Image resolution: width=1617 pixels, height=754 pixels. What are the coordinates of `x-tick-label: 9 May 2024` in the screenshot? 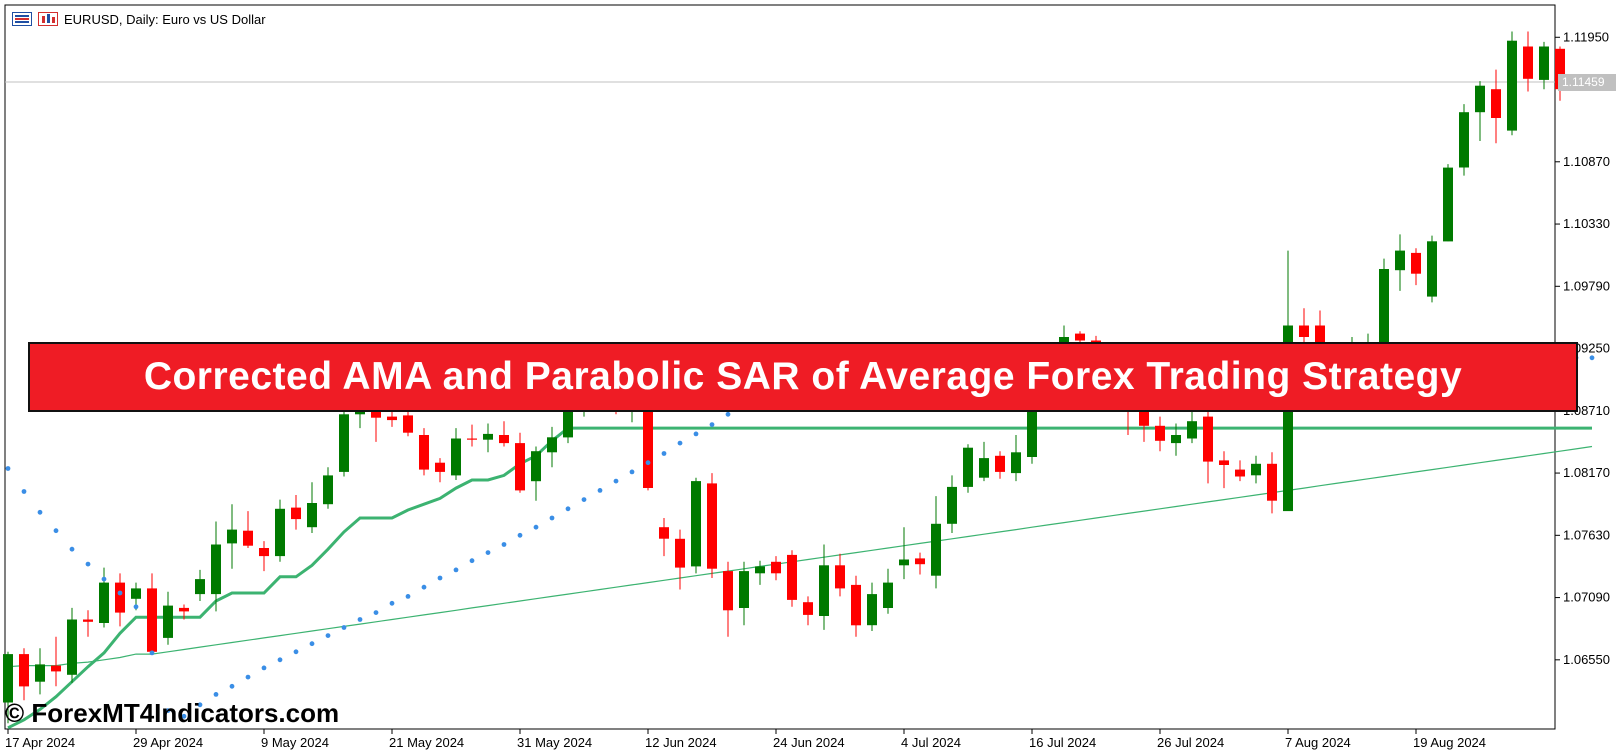 It's located at (295, 742).